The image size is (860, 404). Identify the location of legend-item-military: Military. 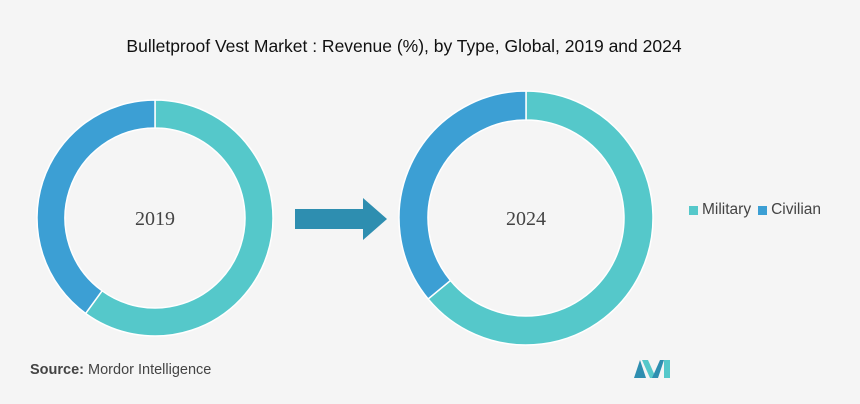
(720, 210).